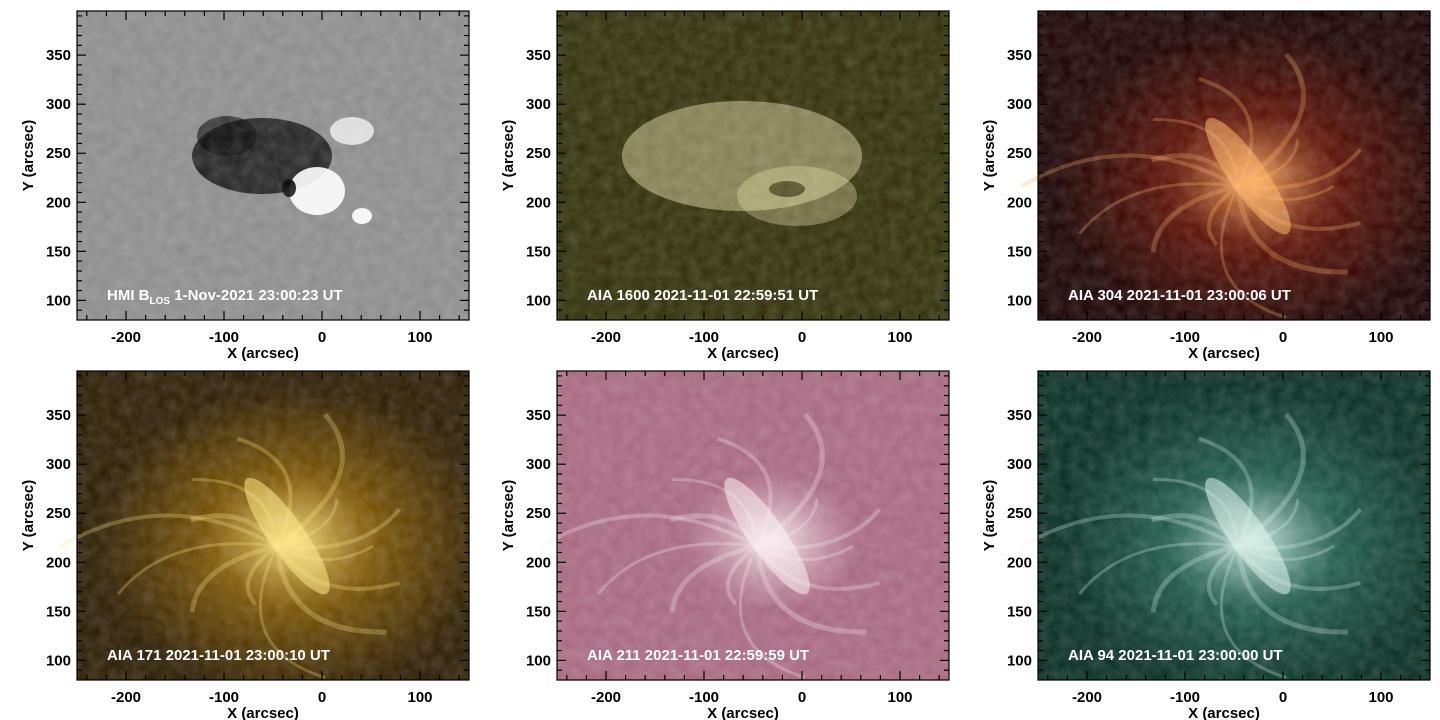  I want to click on caption-subscript: LOS, so click(160, 301).